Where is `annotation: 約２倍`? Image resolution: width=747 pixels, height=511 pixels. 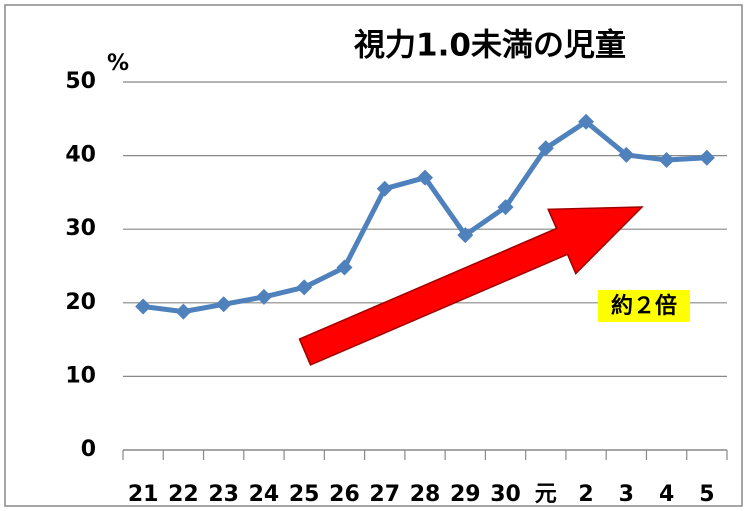
annotation: 約２倍 is located at coordinates (644, 306).